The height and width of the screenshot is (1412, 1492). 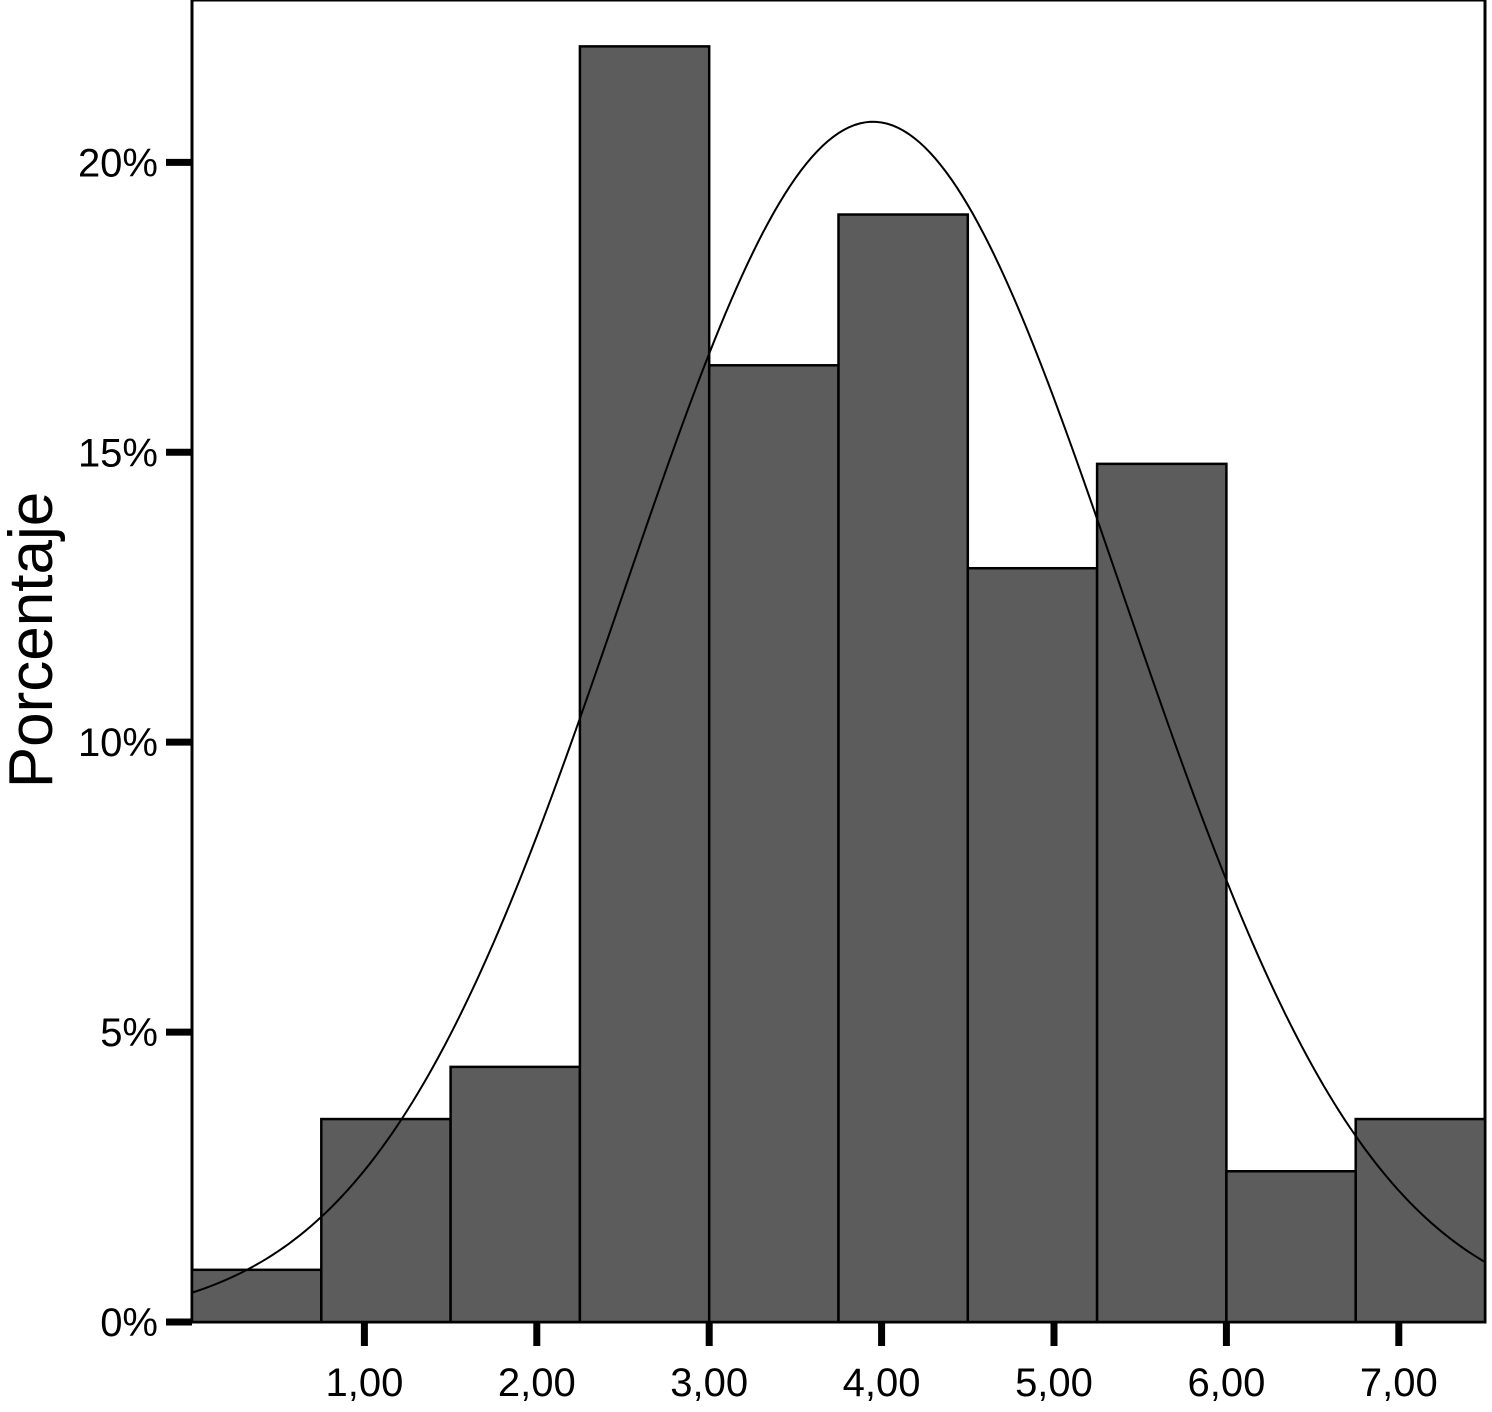 What do you see at coordinates (118, 743) in the screenshot?
I see `y-tick-label-2: 10%` at bounding box center [118, 743].